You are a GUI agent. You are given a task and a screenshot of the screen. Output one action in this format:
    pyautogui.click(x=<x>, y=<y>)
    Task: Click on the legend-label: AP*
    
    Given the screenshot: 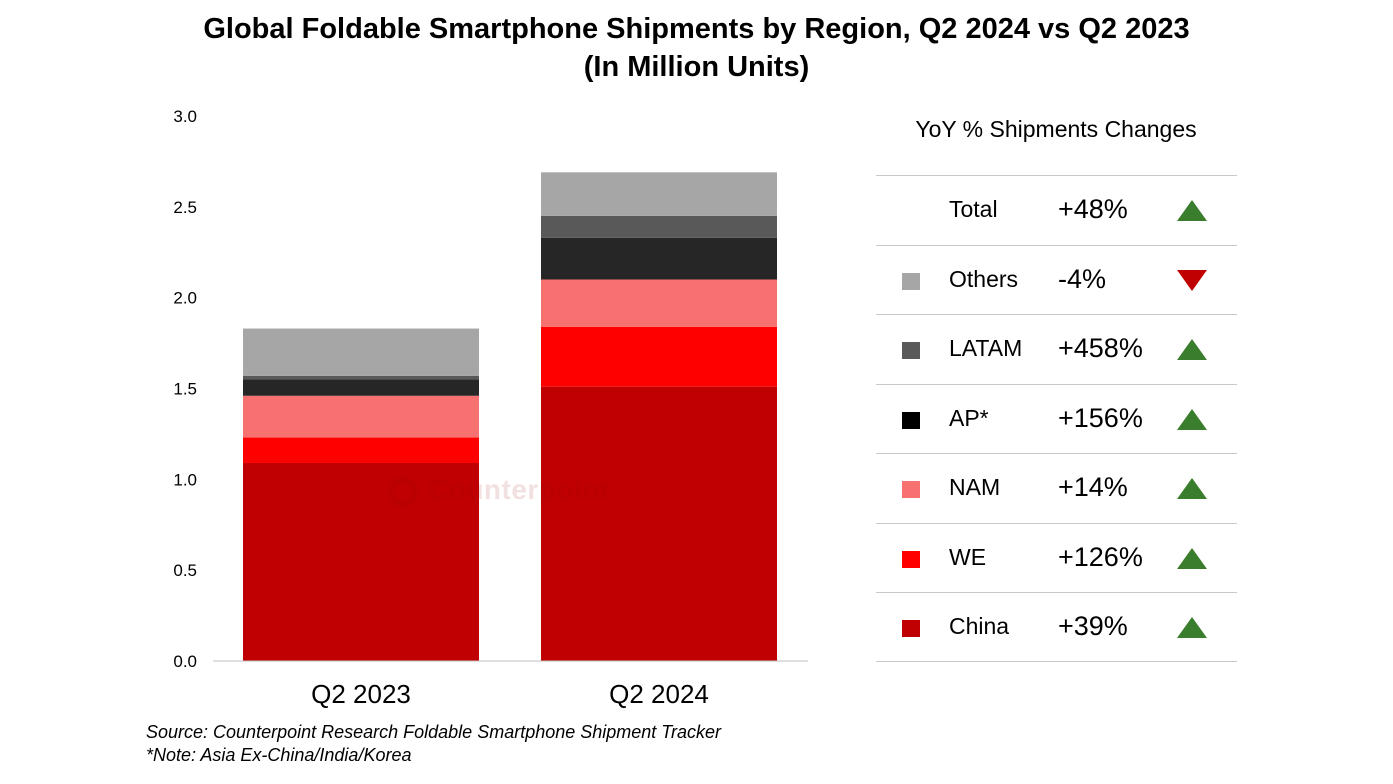 What is the action you would take?
    pyautogui.click(x=969, y=417)
    